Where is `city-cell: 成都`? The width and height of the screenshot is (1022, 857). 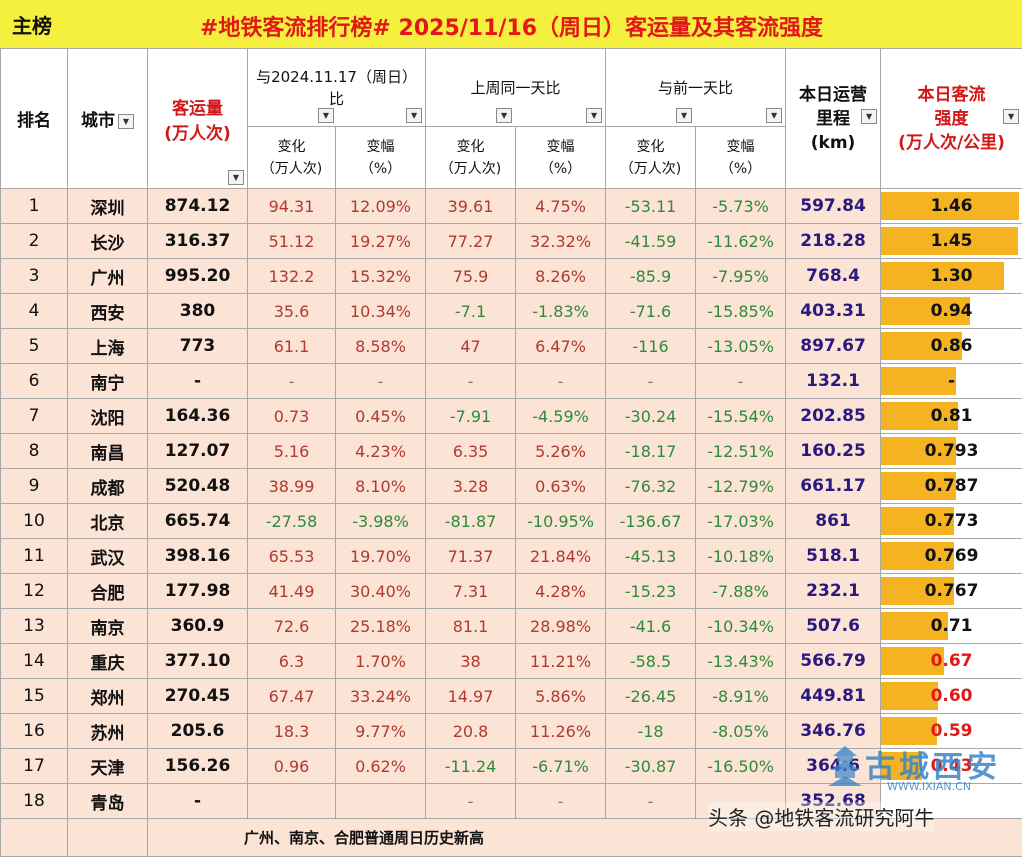 city-cell: 成都 is located at coordinates (108, 486).